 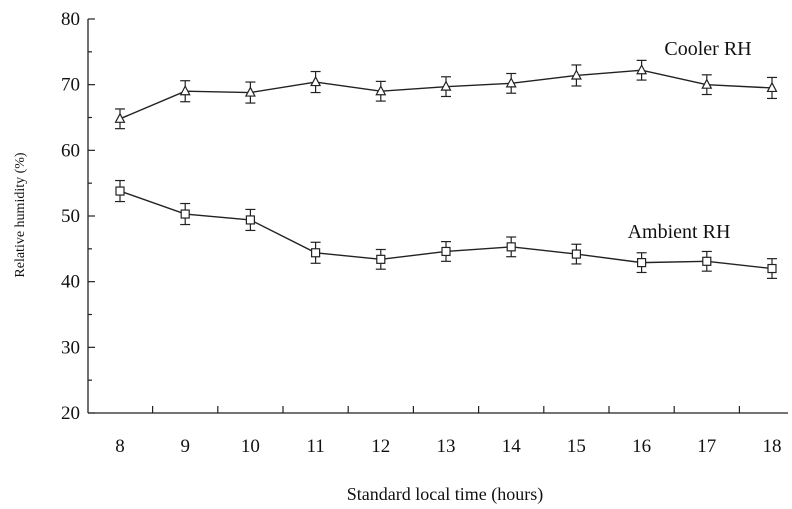 I want to click on y-tick-label: 30, so click(x=70, y=347).